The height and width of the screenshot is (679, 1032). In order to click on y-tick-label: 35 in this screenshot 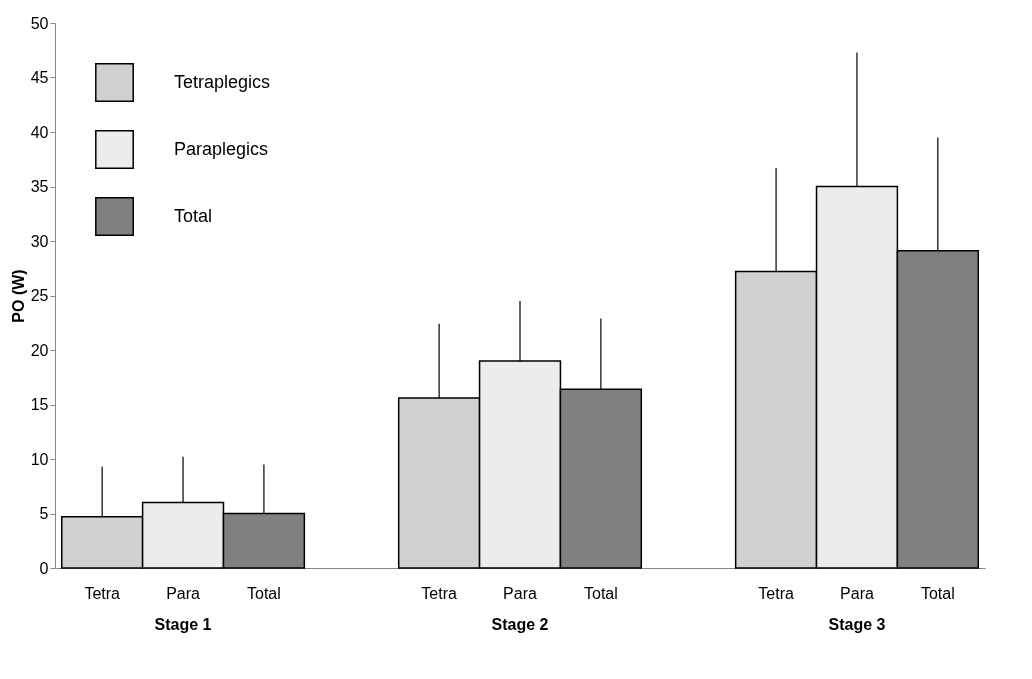, I will do `click(39, 186)`.